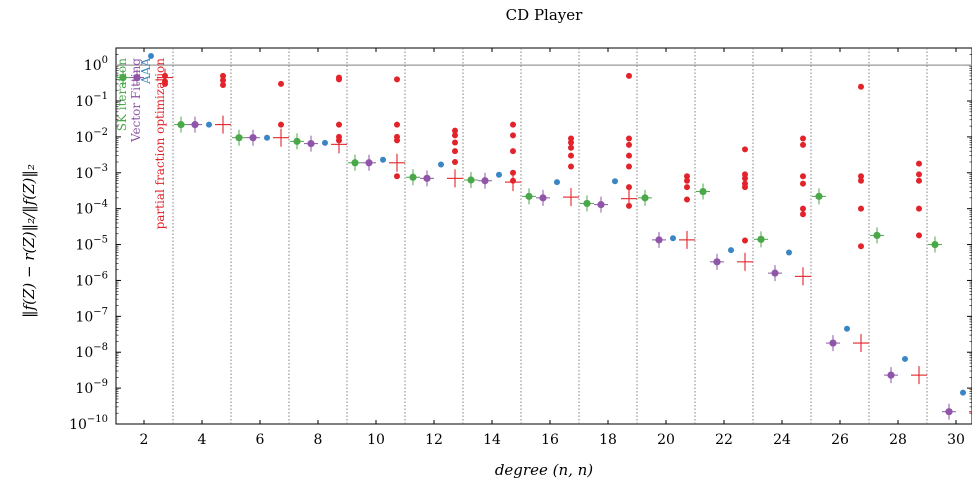 The width and height of the screenshot is (972, 483). I want to click on x-tick-label: 4, so click(202, 440).